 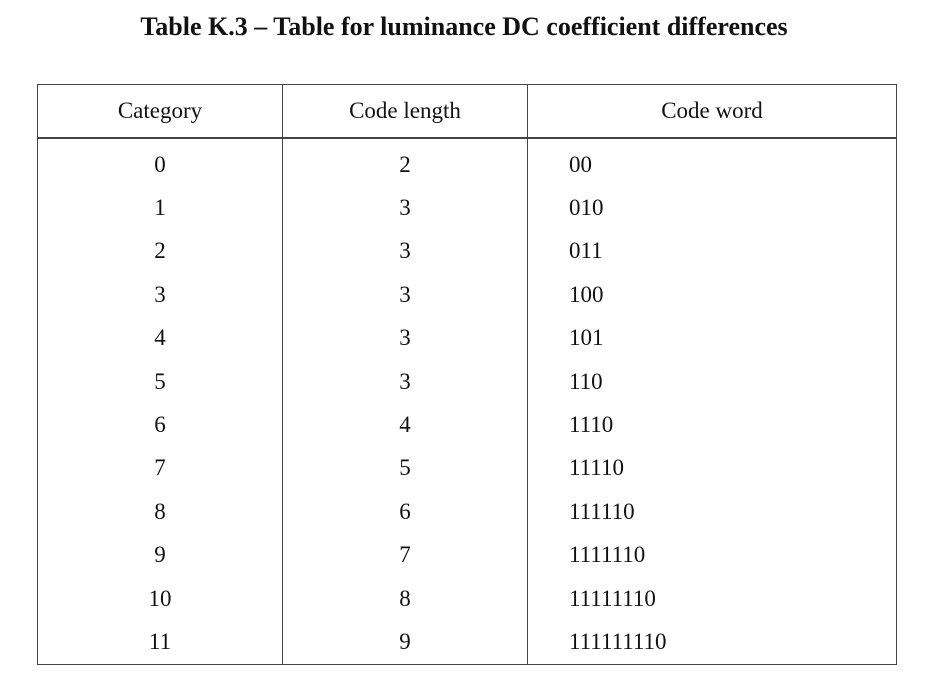 I want to click on code-length-cell: 4, so click(x=405, y=425).